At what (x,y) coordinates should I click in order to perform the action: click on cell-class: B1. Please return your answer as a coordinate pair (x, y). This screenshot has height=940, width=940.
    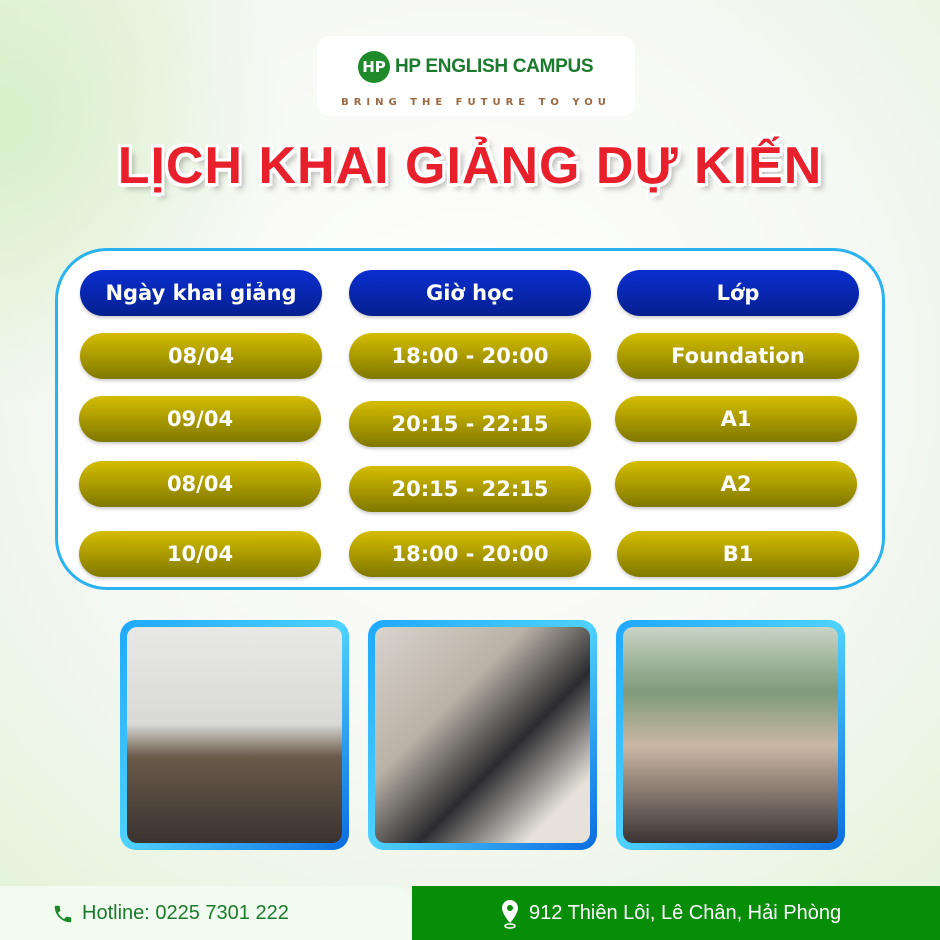
    Looking at the image, I should click on (738, 554).